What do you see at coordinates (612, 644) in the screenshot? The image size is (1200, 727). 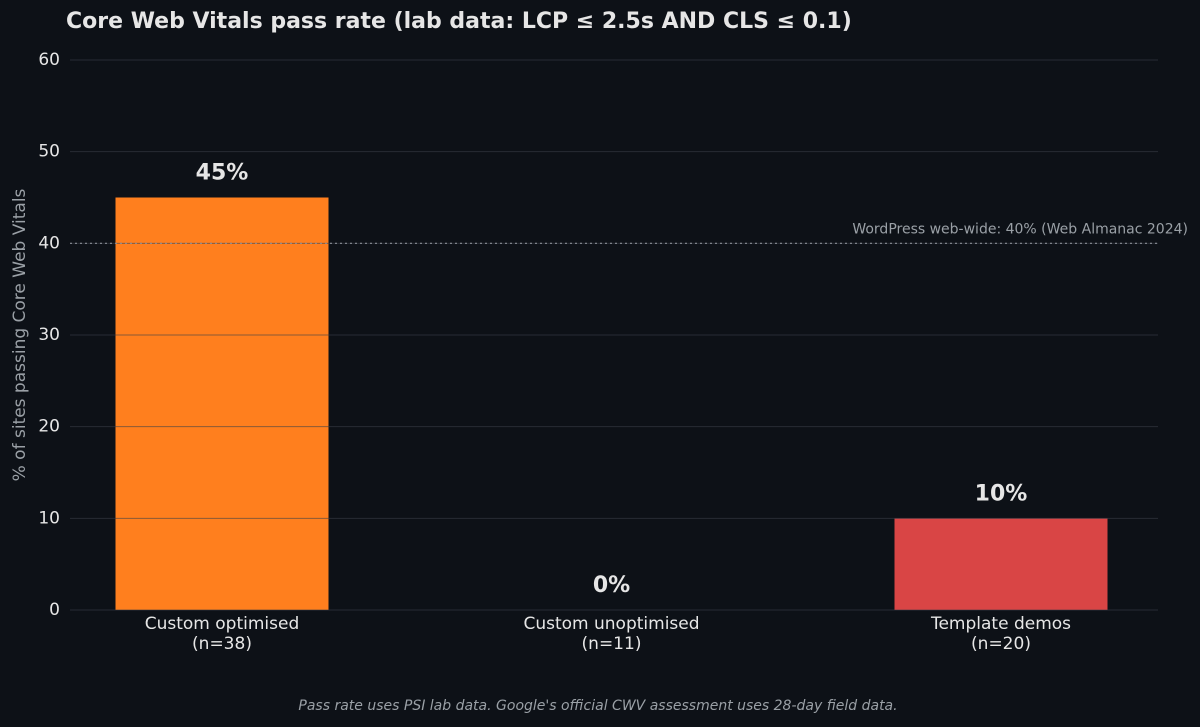 I see `x-tick-label: (n=11)` at bounding box center [612, 644].